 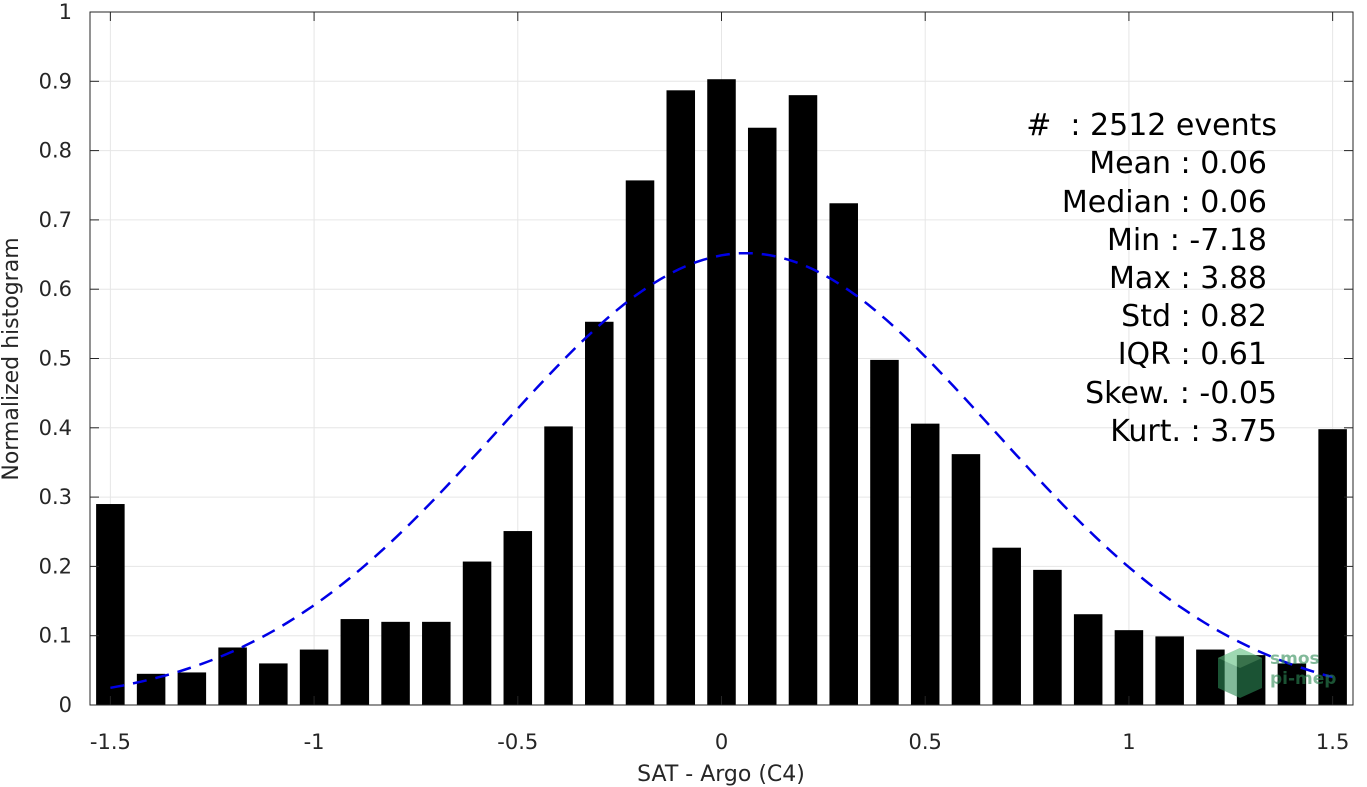 What do you see at coordinates (1192, 354) in the screenshot?
I see `stats-iqr: IQR : 0.61` at bounding box center [1192, 354].